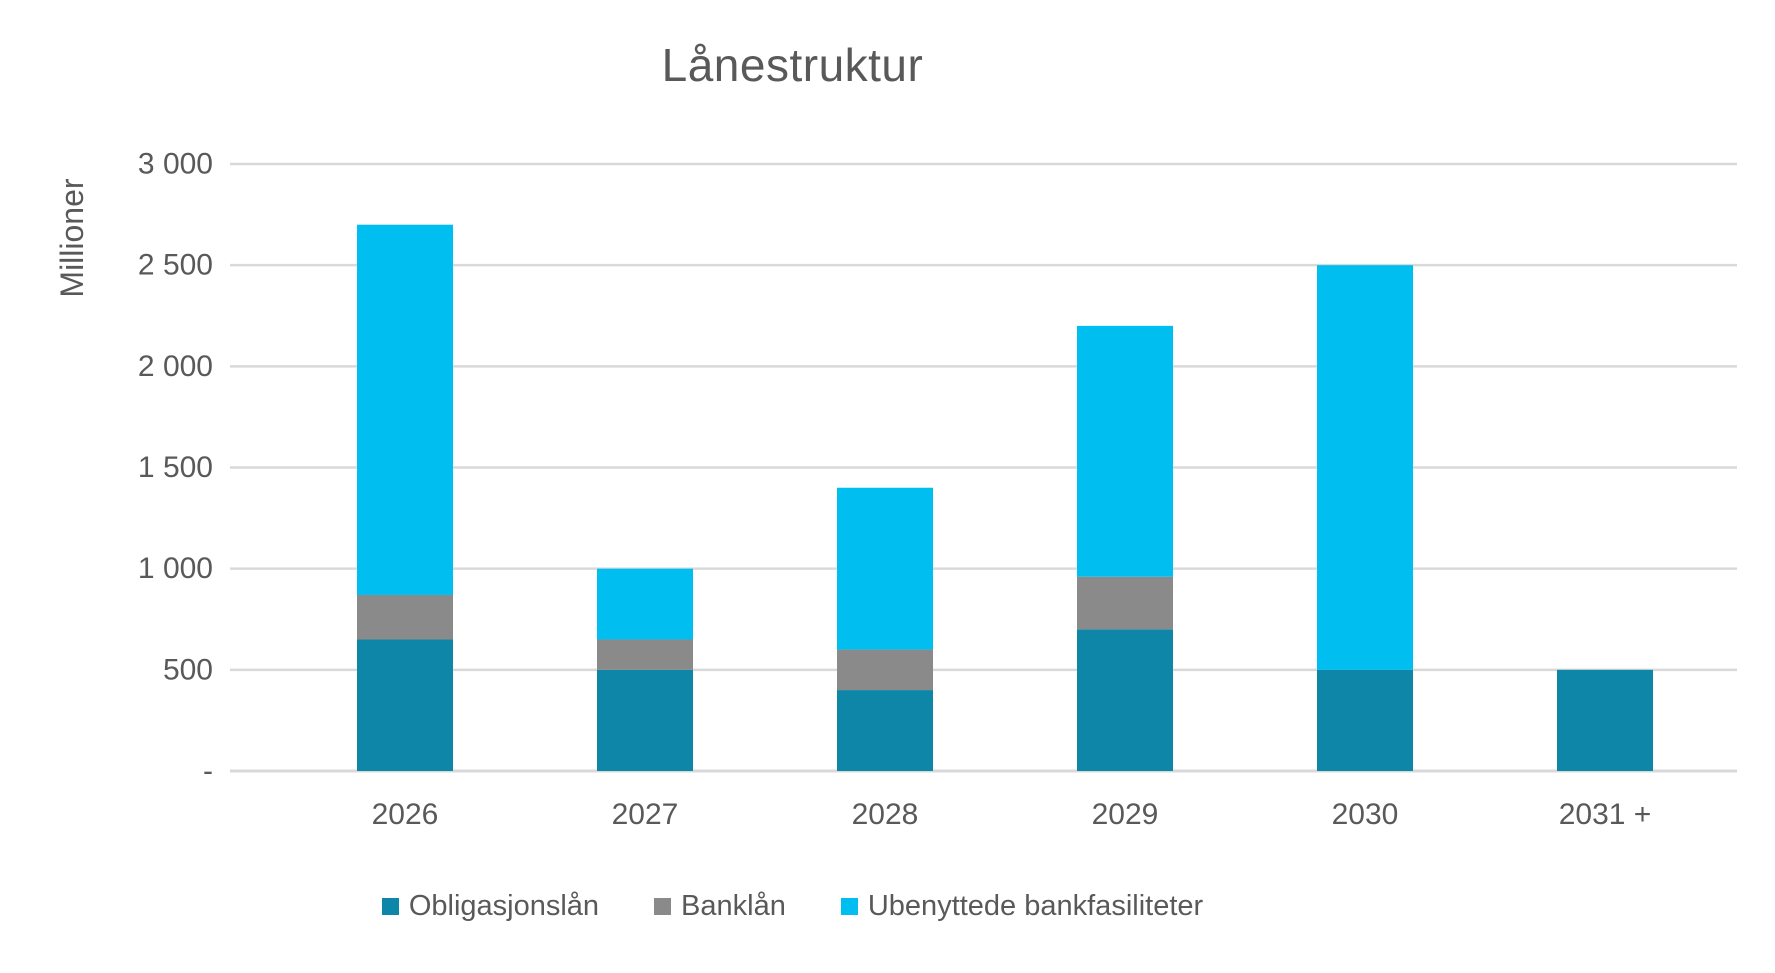 This screenshot has width=1775, height=973. I want to click on y-tick-label: -, so click(208, 771).